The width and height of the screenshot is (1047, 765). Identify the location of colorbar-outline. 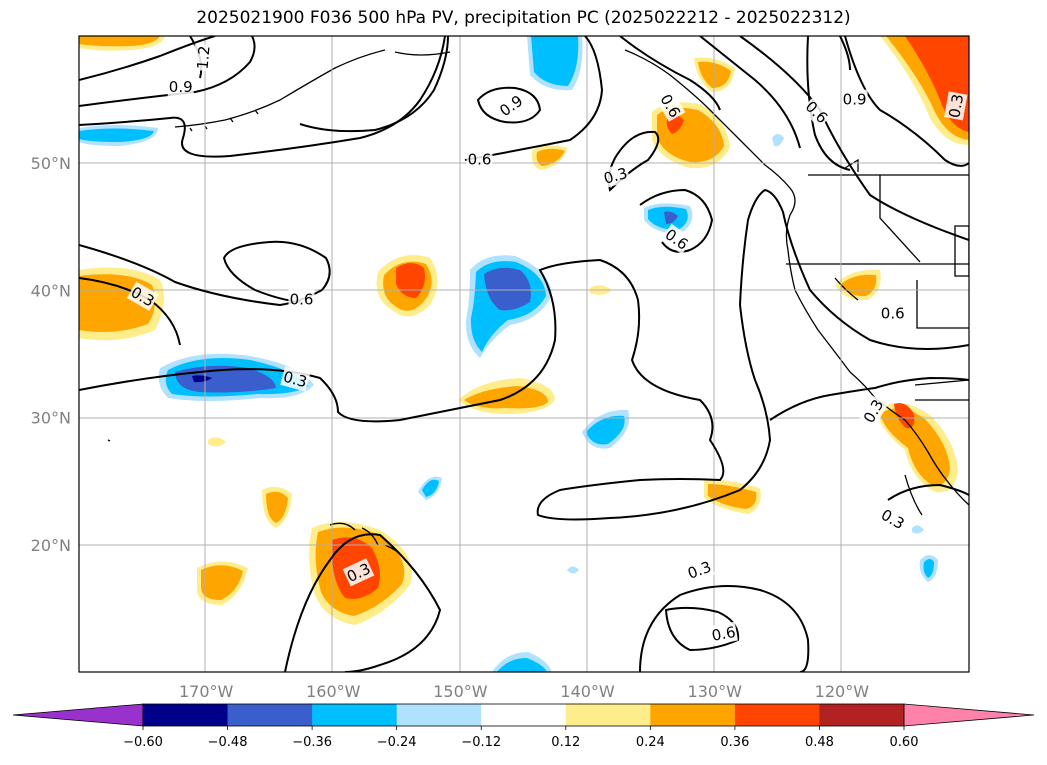
(523, 715).